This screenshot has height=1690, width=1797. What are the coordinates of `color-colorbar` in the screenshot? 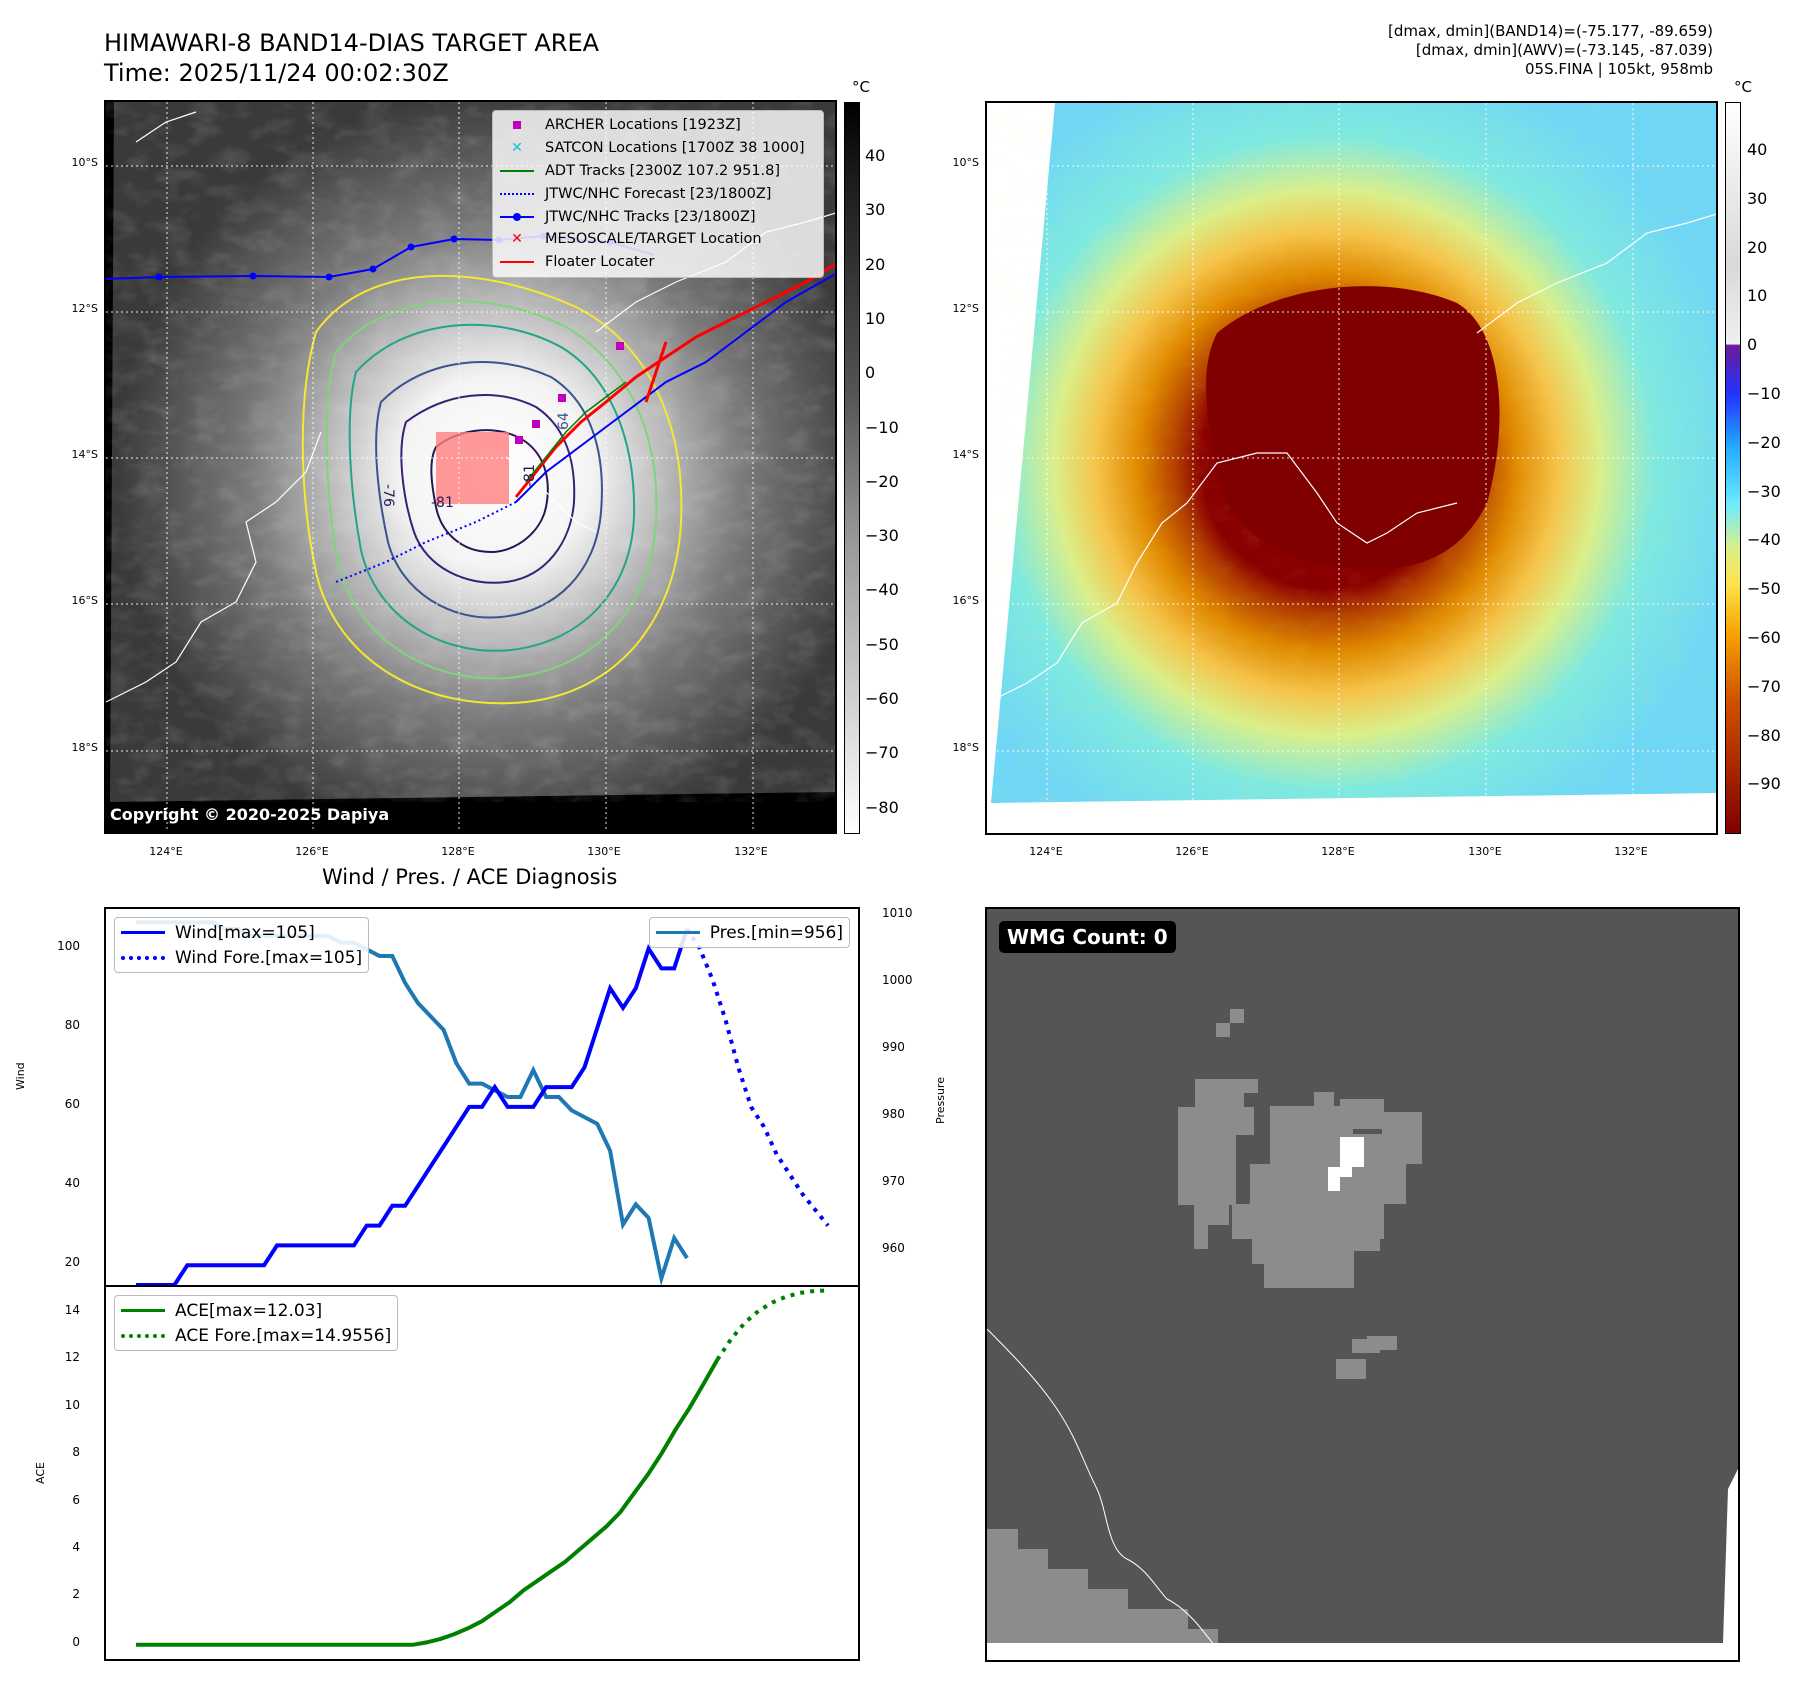 It's located at (1733, 468).